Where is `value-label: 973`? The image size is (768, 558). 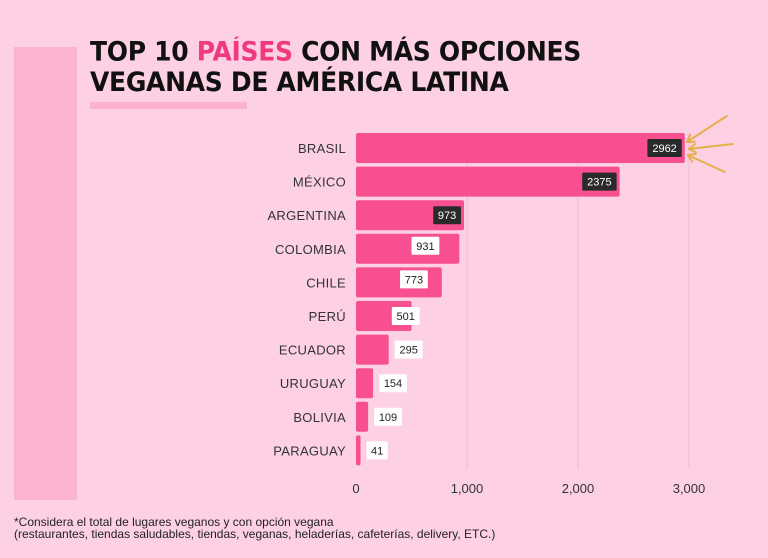
value-label: 973 is located at coordinates (447, 216).